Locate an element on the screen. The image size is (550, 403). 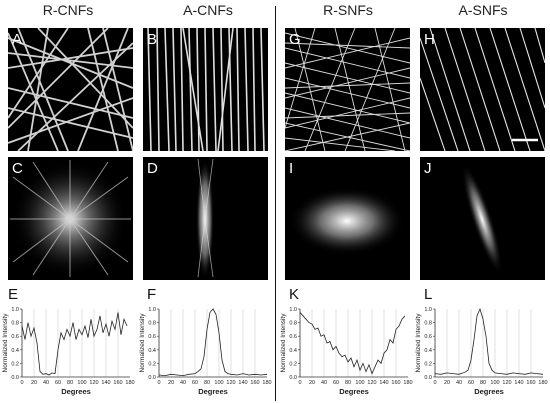
panel-label-b: B is located at coordinates (152, 39).